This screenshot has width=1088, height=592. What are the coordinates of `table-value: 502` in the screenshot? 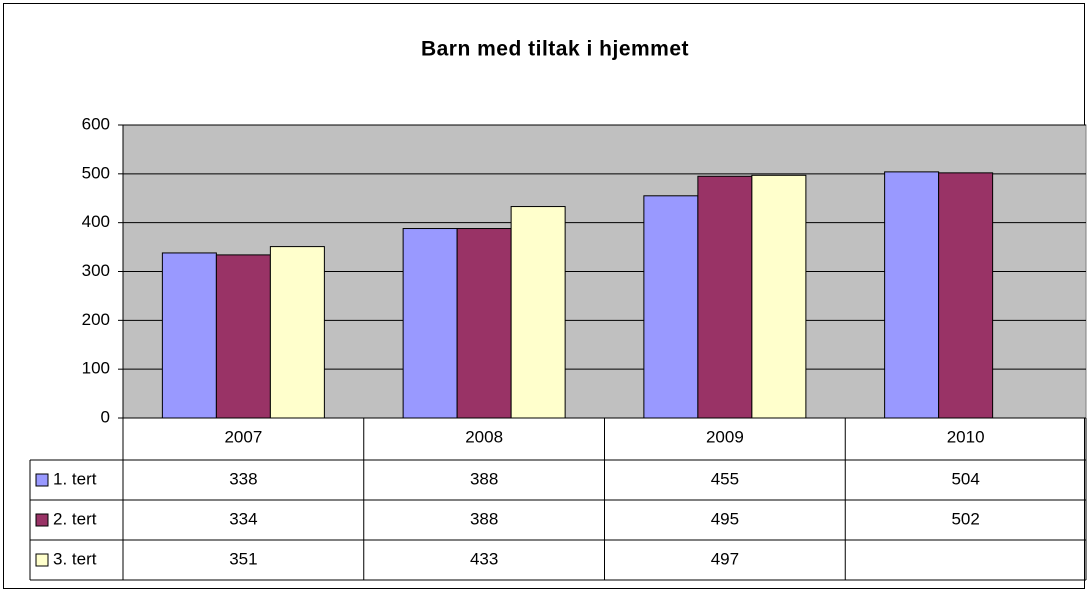 It's located at (965, 518).